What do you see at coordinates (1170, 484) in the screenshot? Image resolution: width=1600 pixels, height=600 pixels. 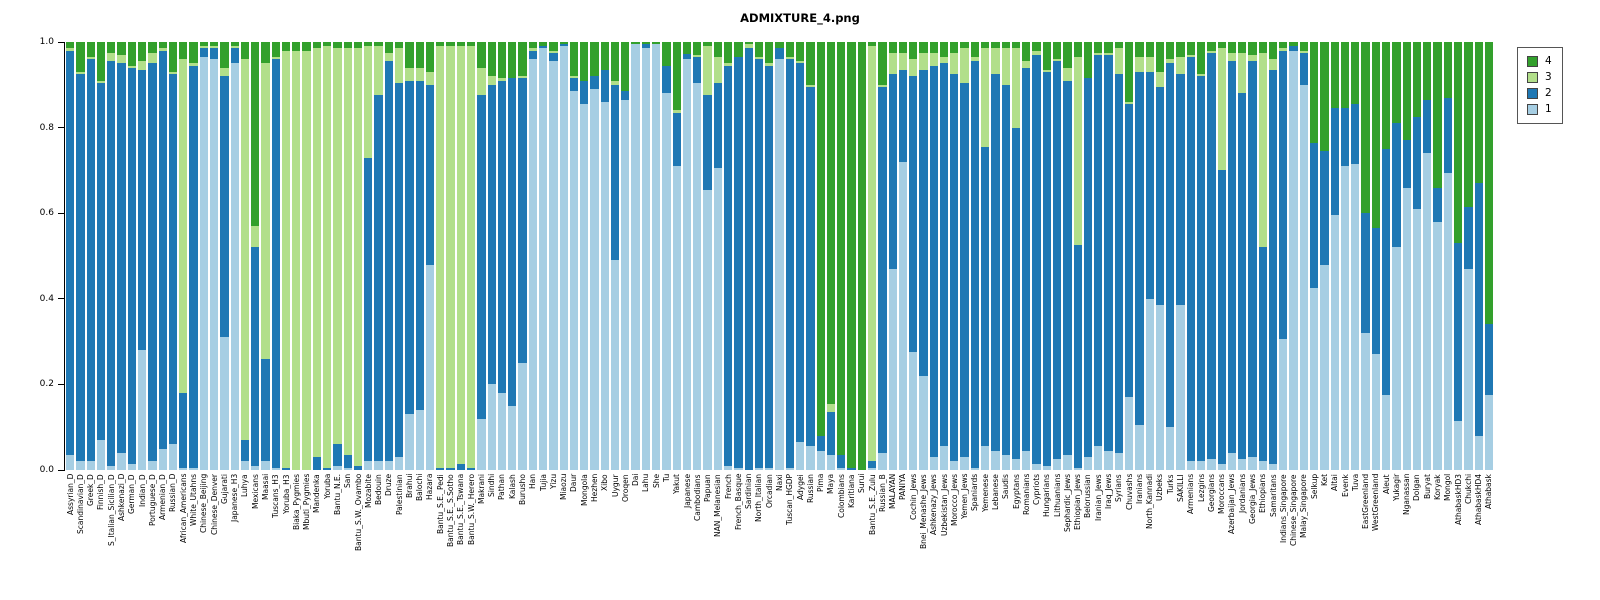 I see `x-axis-label: Turks` at bounding box center [1170, 484].